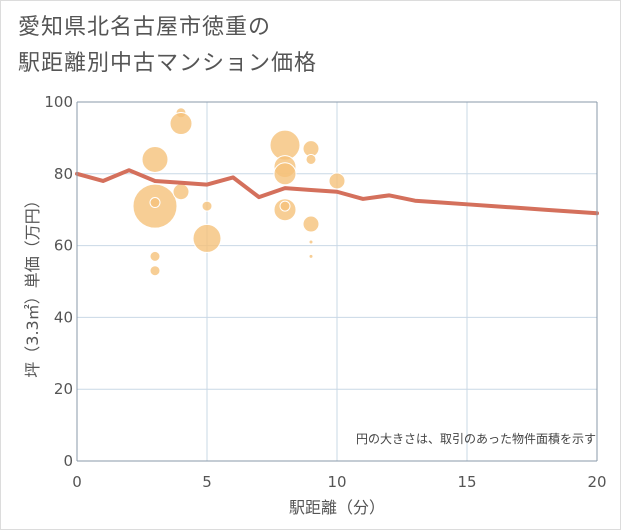 Image resolution: width=621 pixels, height=530 pixels. I want to click on x-tick-label: 5, so click(207, 482).